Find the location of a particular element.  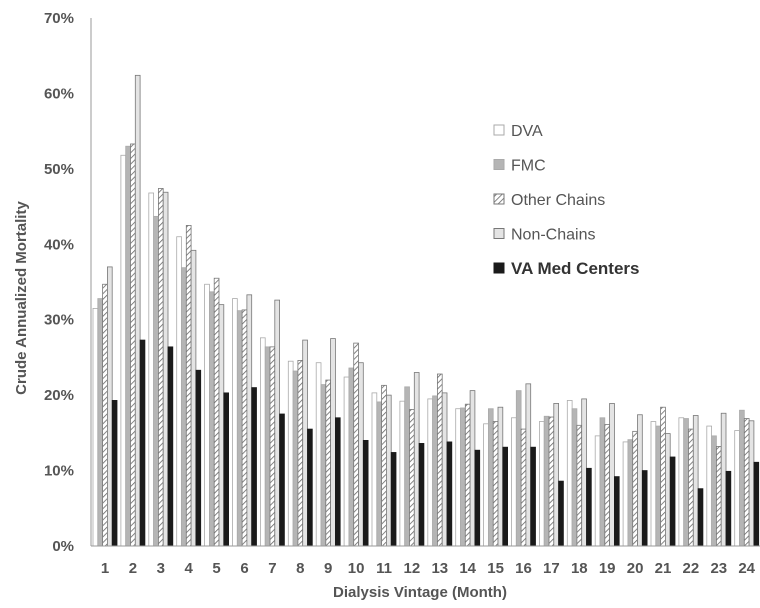

legend-label-dva: DVA is located at coordinates (527, 131).